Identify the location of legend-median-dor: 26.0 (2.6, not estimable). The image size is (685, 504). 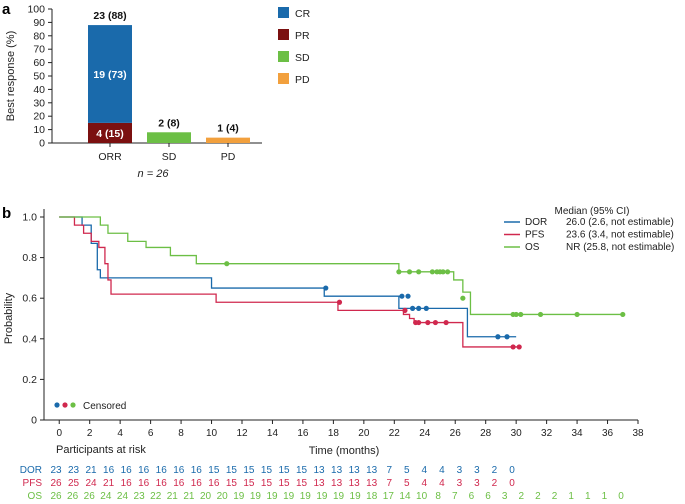
(620, 222).